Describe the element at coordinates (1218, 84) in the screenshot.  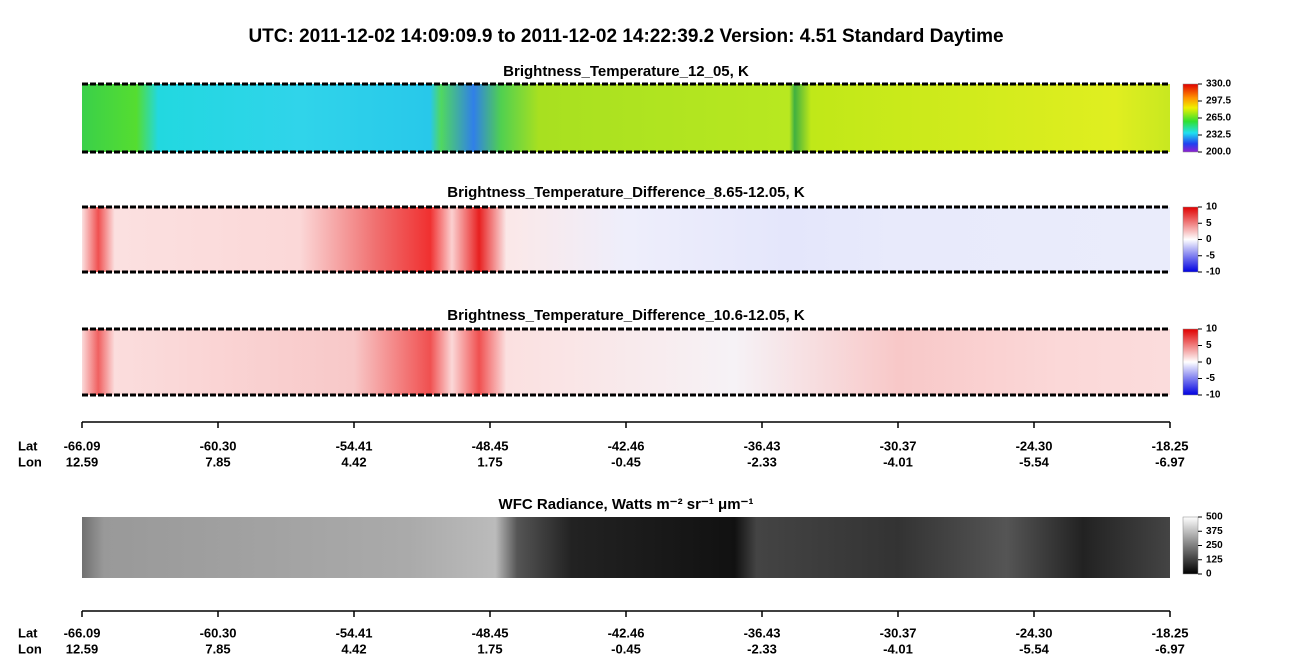
I see `colorbar-tick-label: 330.0` at that location.